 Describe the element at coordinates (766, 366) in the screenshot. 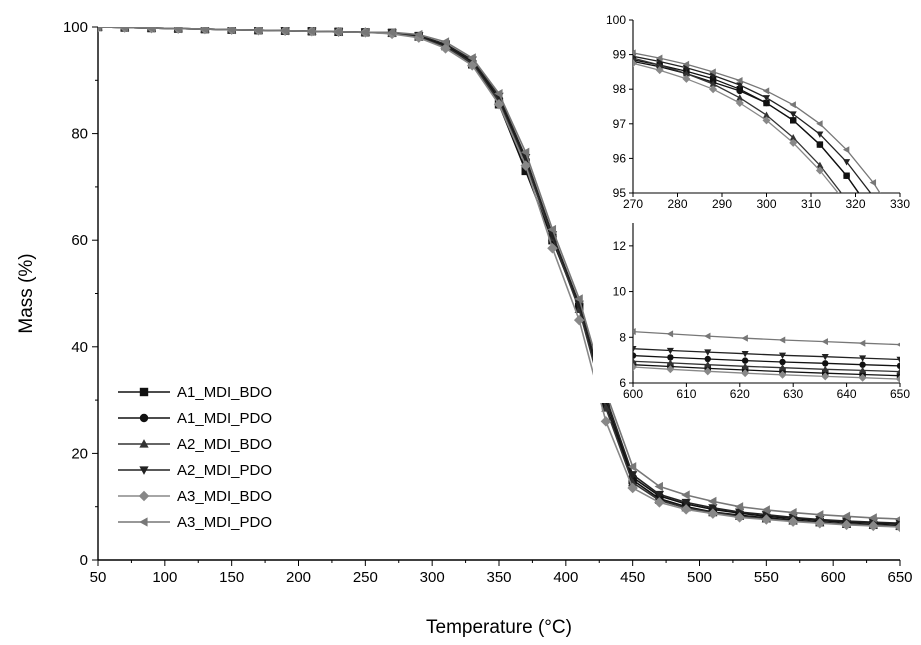

I see `series-line-A2_MDI_BDO` at that location.